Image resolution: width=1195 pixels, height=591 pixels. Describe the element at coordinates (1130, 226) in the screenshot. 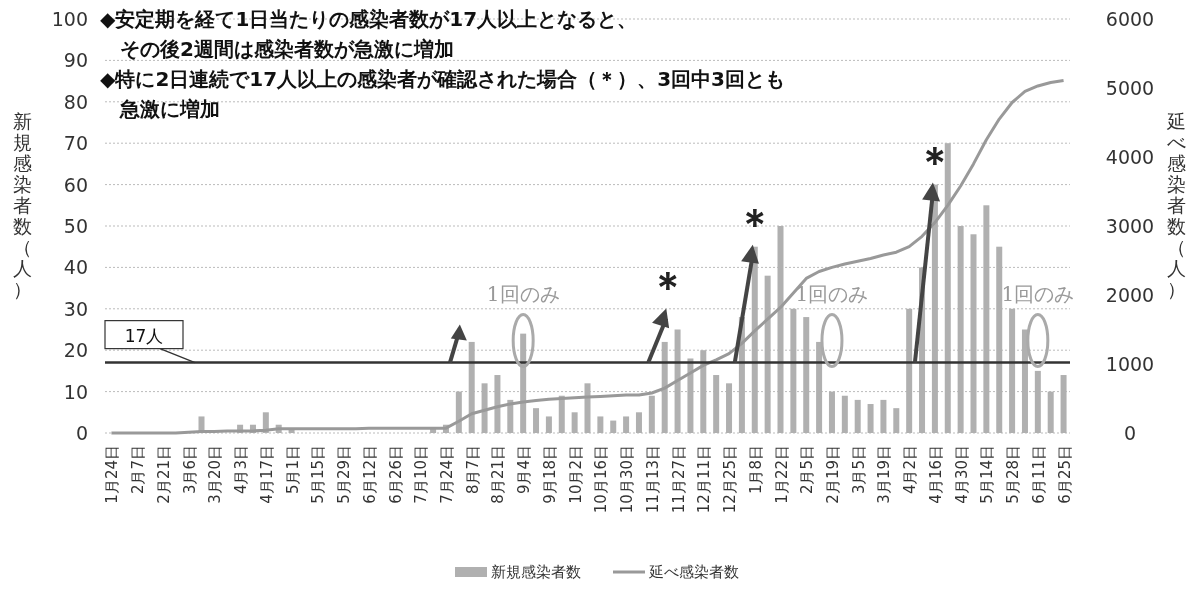

I see `y2-tick-label: 3000` at that location.